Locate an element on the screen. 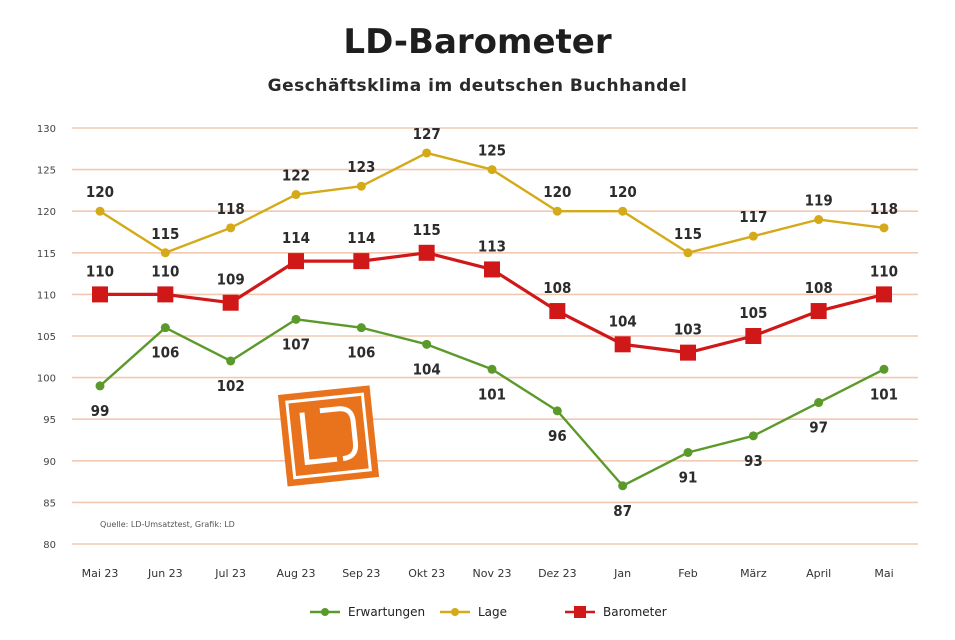 The image size is (955, 640). y-tick-label: 100 is located at coordinates (46, 379).